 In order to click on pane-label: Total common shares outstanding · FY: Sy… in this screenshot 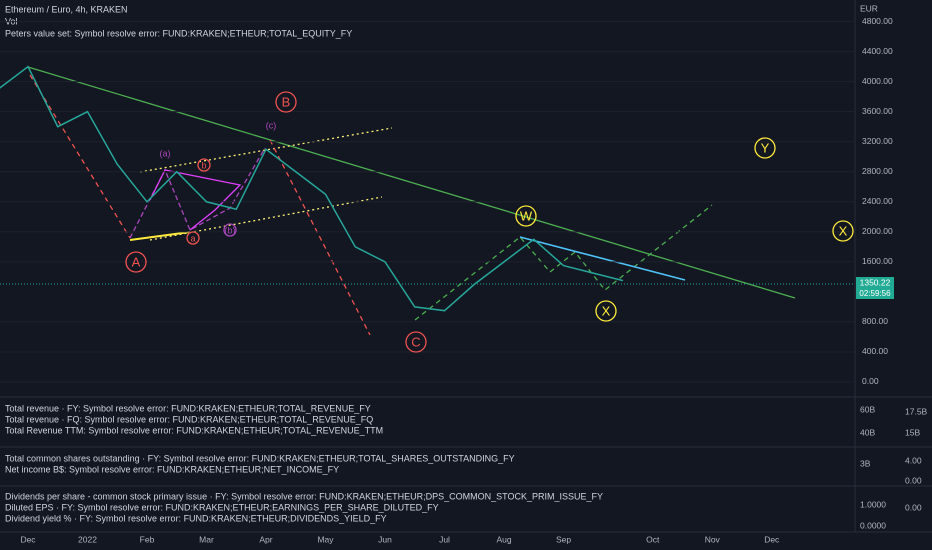, I will do `click(260, 458)`.